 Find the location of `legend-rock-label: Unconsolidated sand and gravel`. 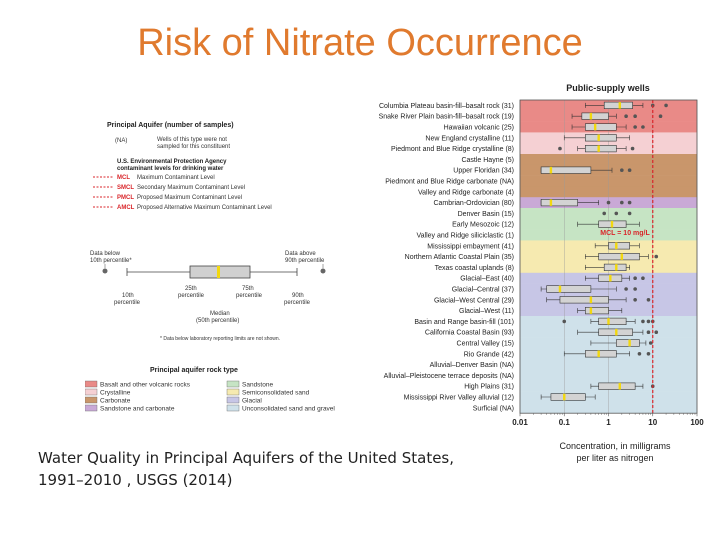

legend-rock-label: Unconsolidated sand and gravel is located at coordinates (288, 409).